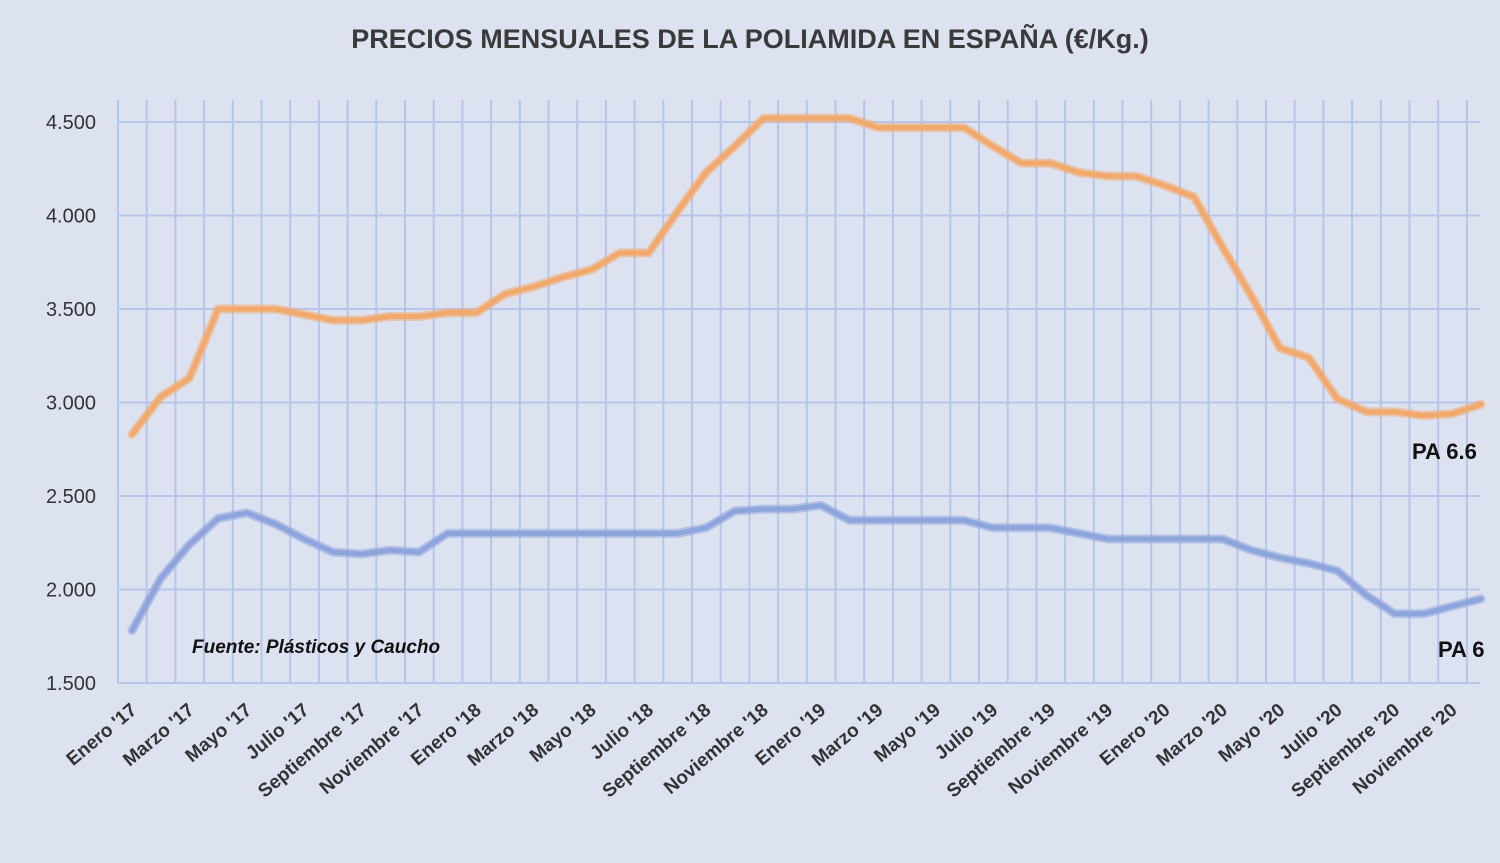  What do you see at coordinates (71, 684) in the screenshot?
I see `y-tick-label: 1.500` at bounding box center [71, 684].